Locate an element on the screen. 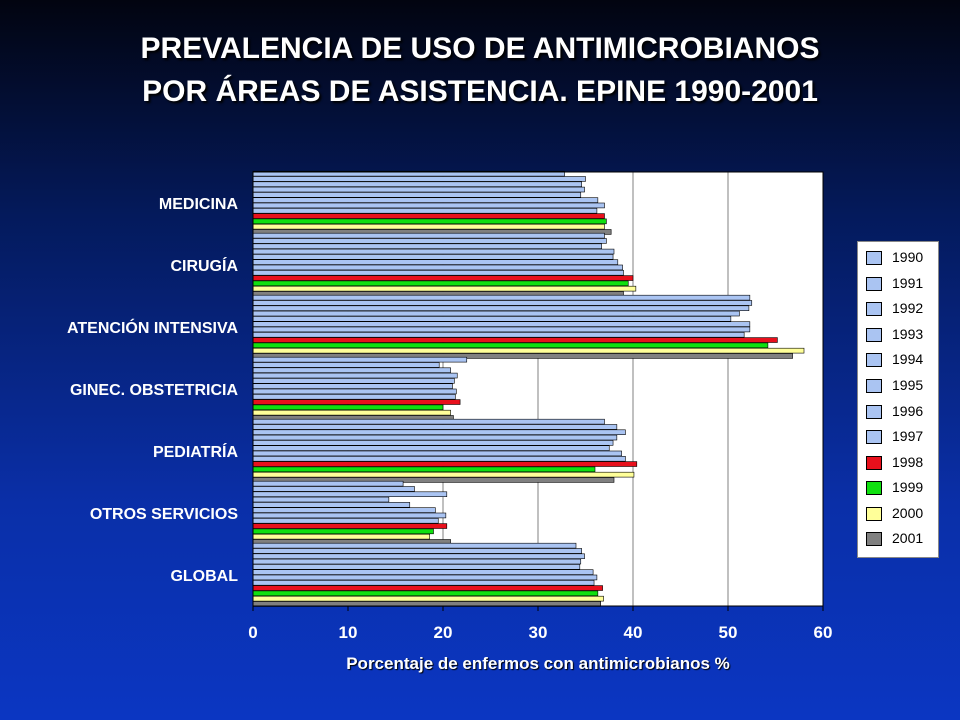  x-tick-label-30: 30 is located at coordinates (538, 632).